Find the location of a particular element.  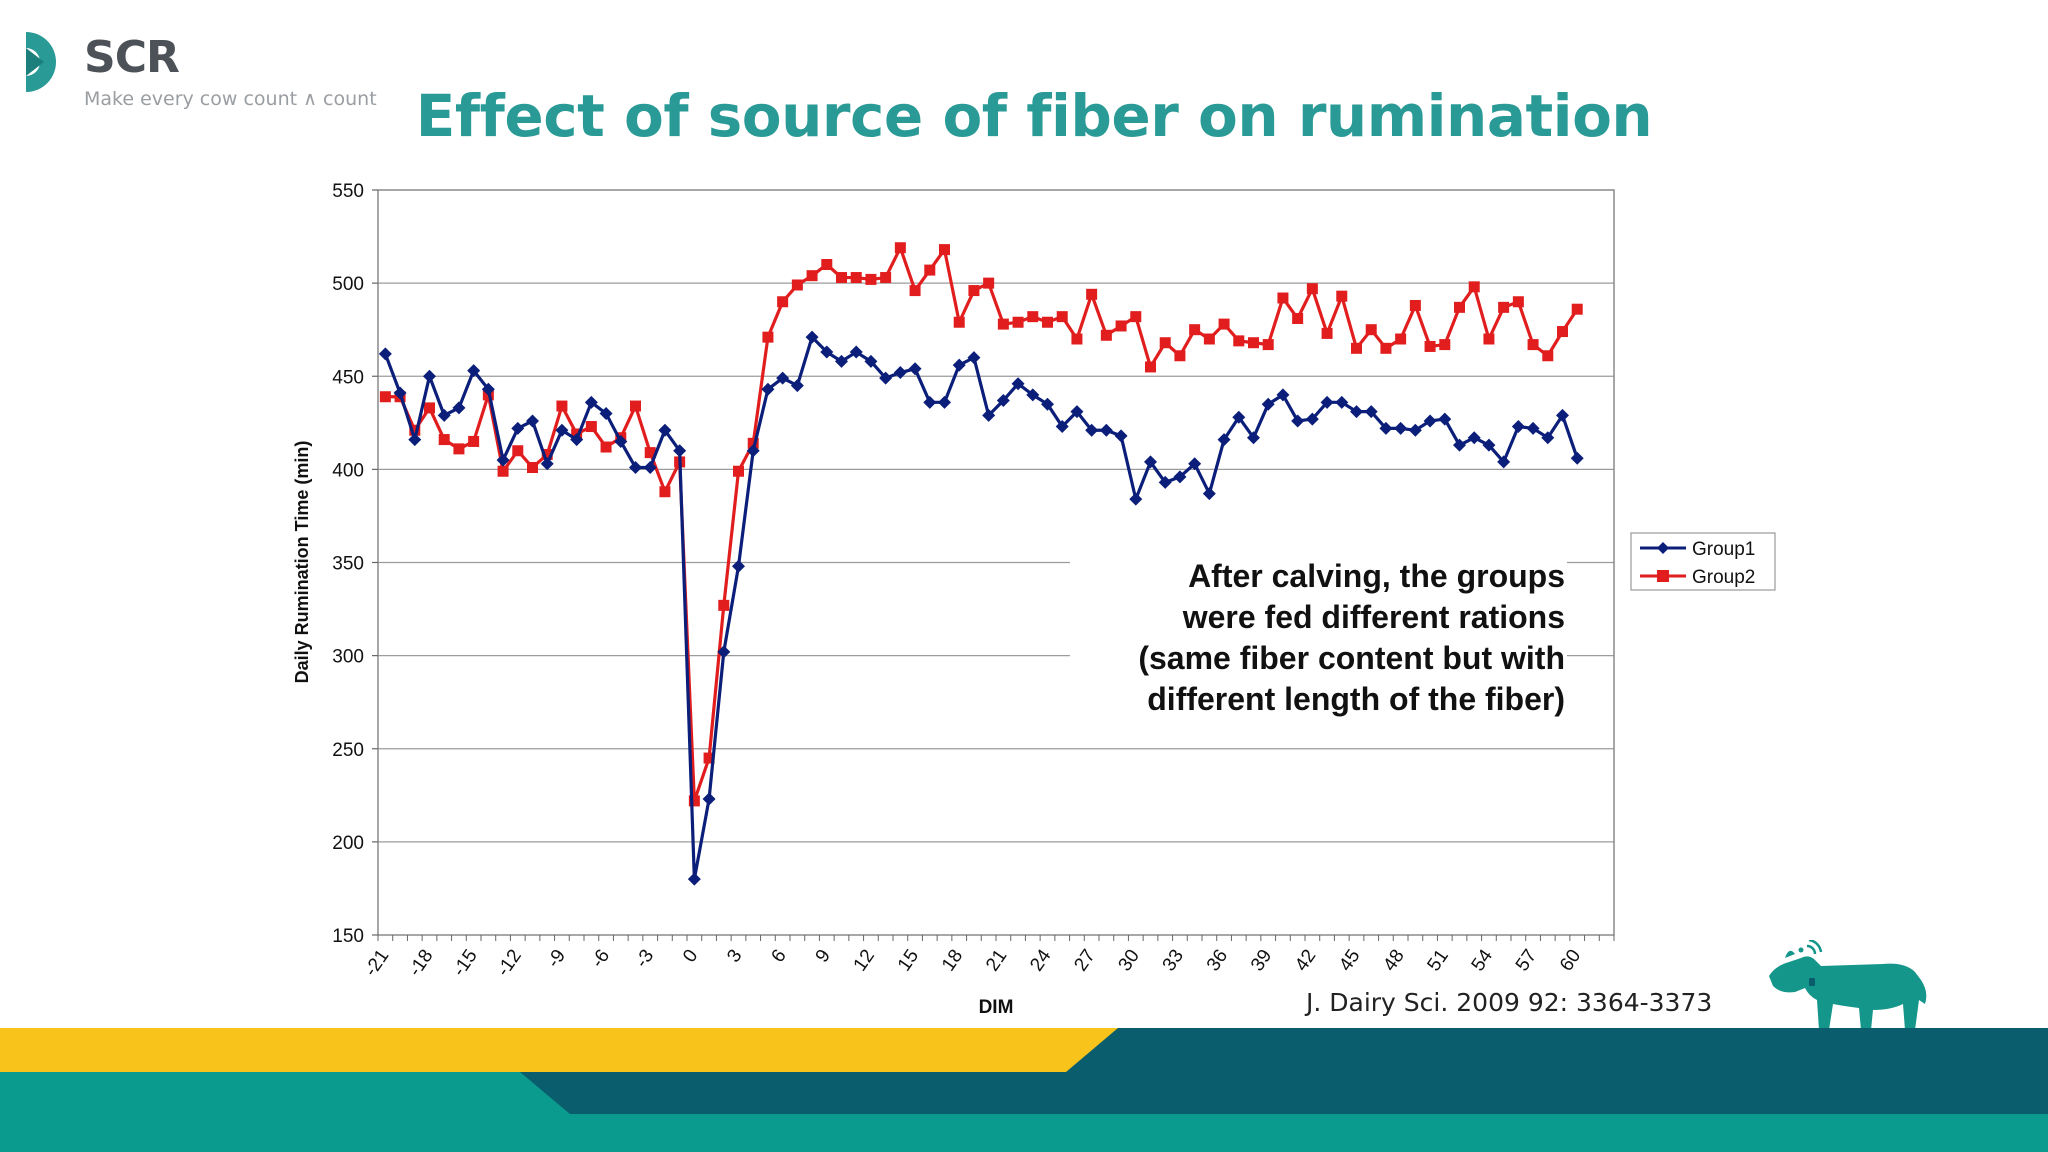

x-tick-label: 54 is located at coordinates (1483, 960).